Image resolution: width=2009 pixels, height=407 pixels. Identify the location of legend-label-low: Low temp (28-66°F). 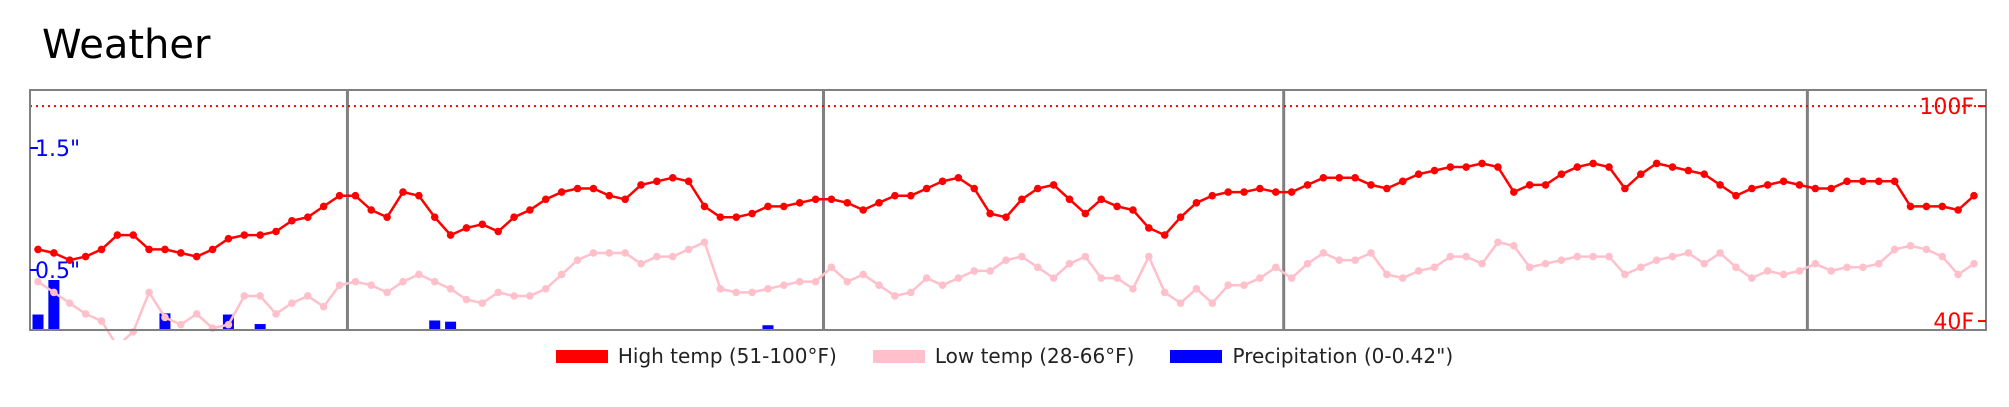
(1034, 356).